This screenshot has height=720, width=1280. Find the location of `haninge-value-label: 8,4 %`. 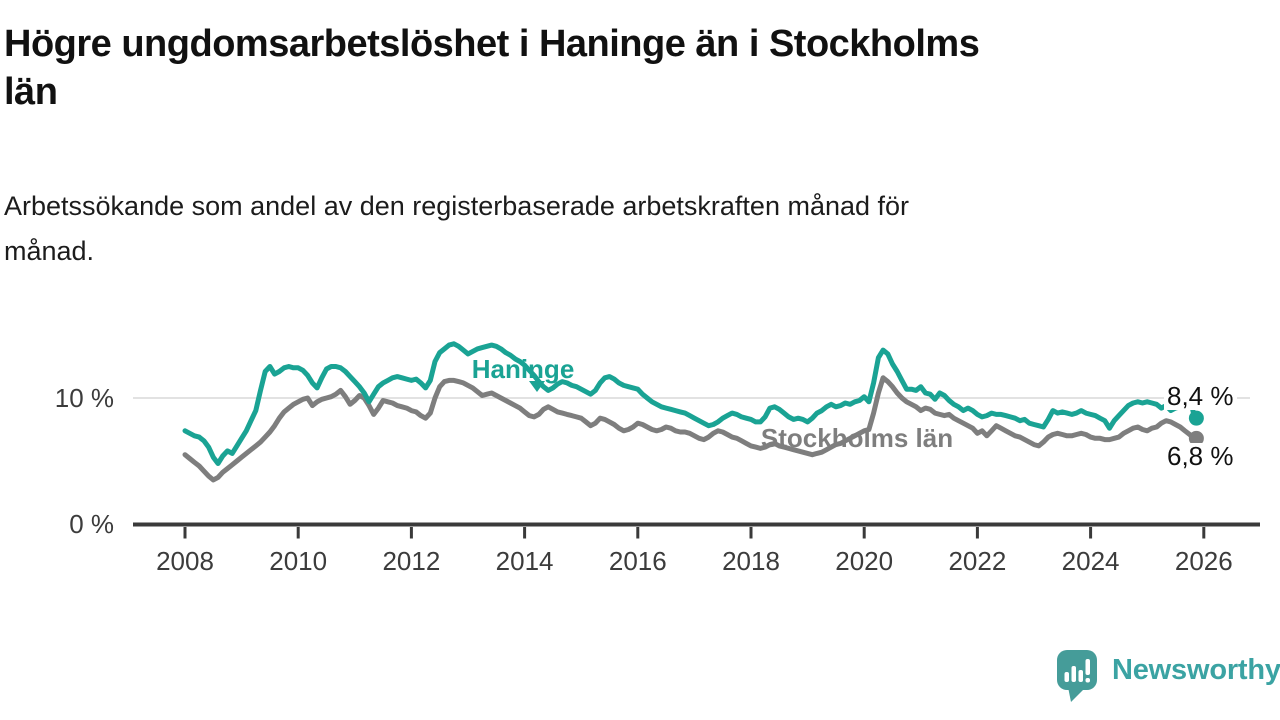

haninge-value-label: 8,4 % is located at coordinates (1200, 396).